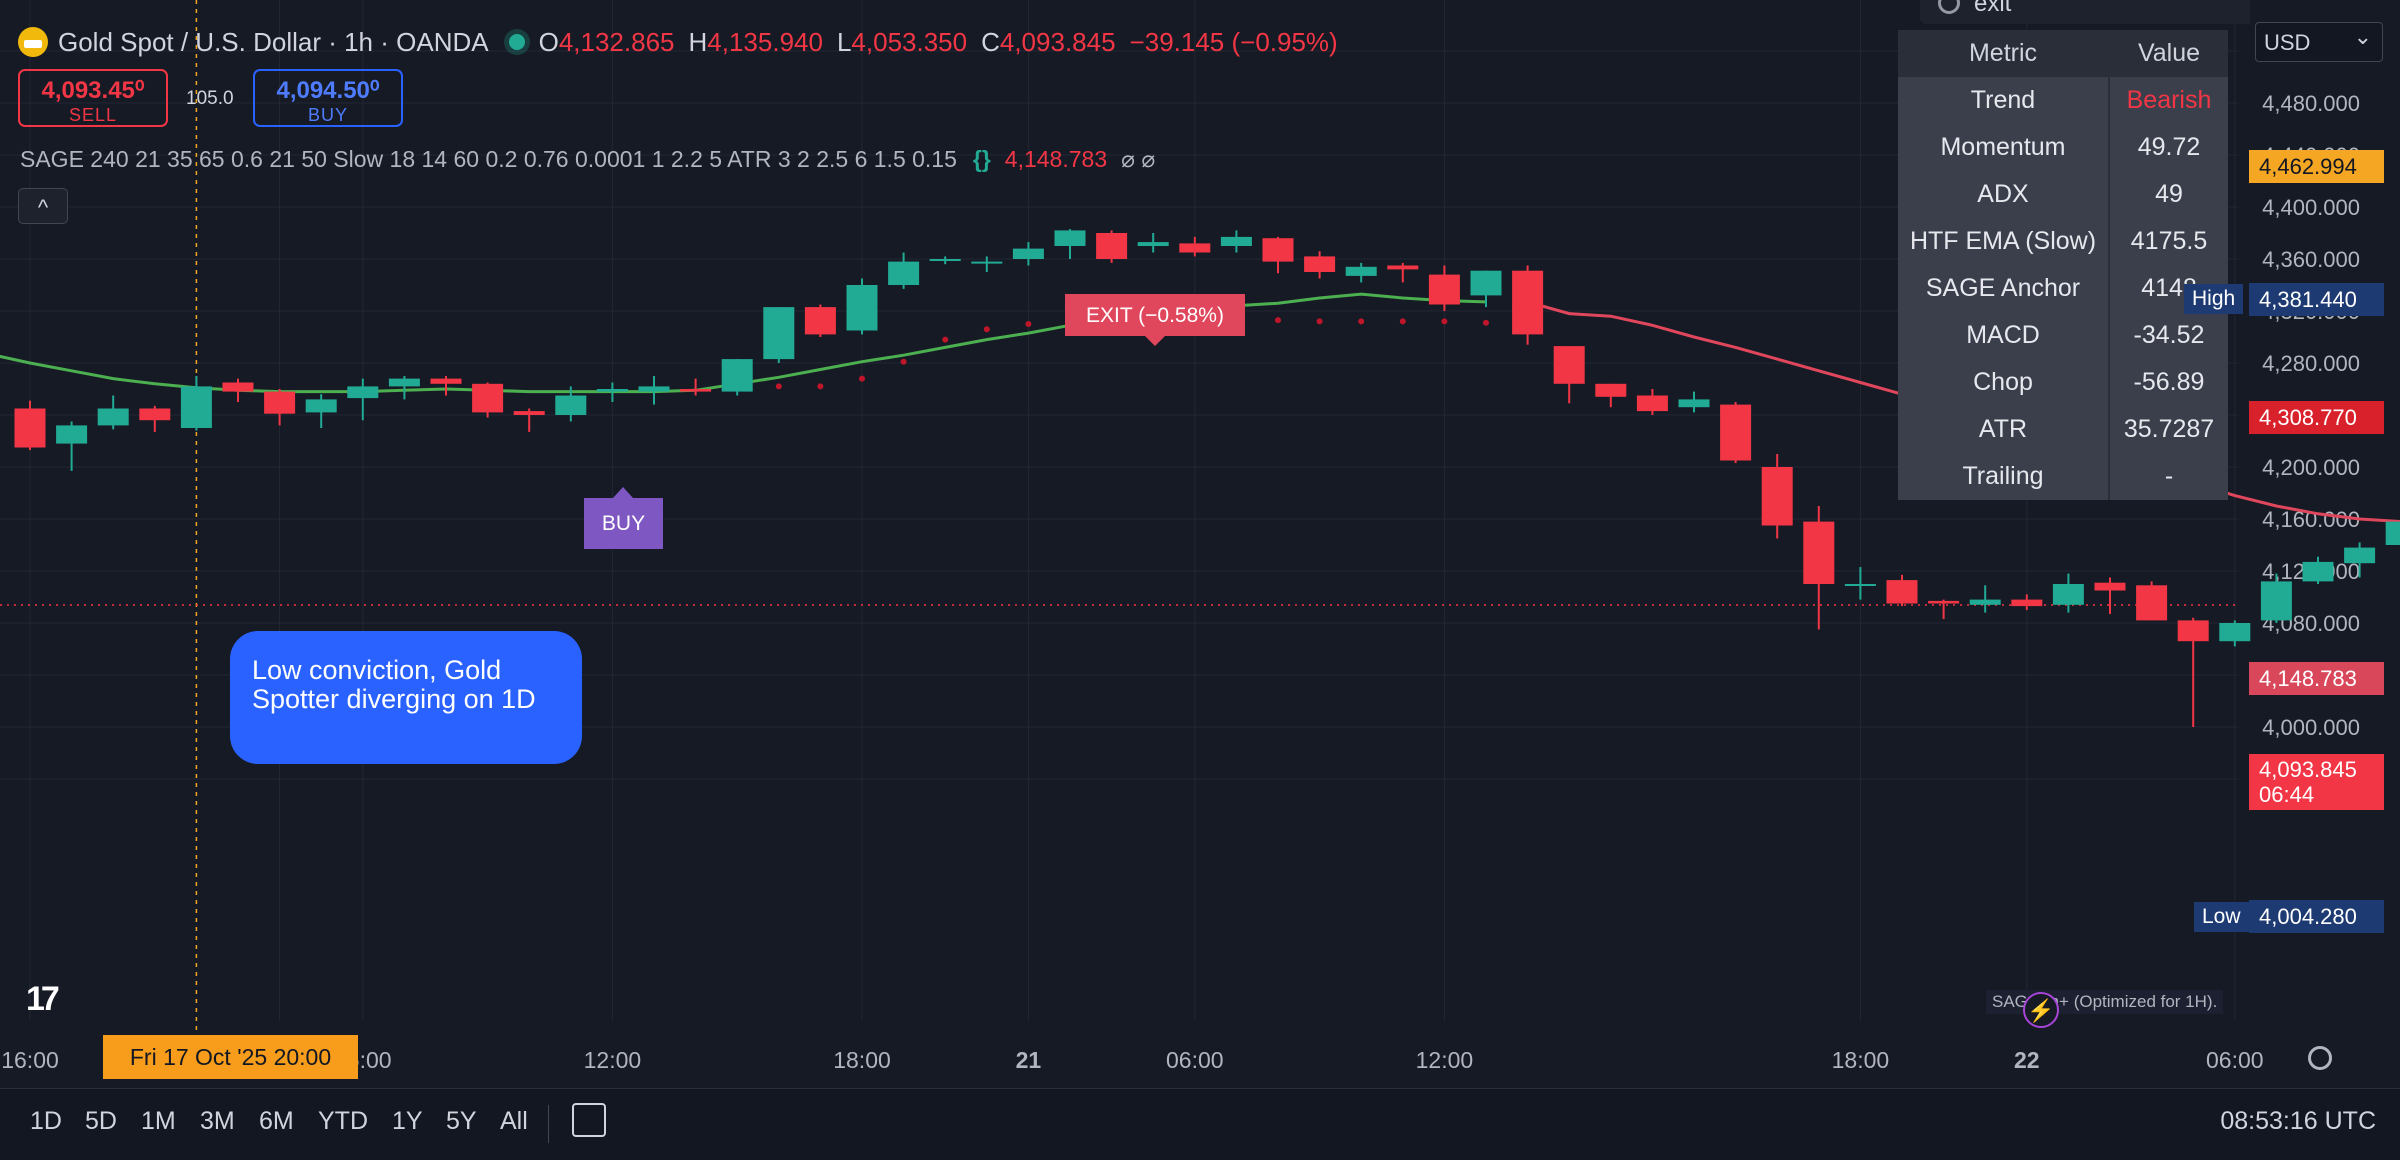 This screenshot has width=2400, height=1160. Describe the element at coordinates (93, 115) in the screenshot. I see `sell-label: SELL` at that location.